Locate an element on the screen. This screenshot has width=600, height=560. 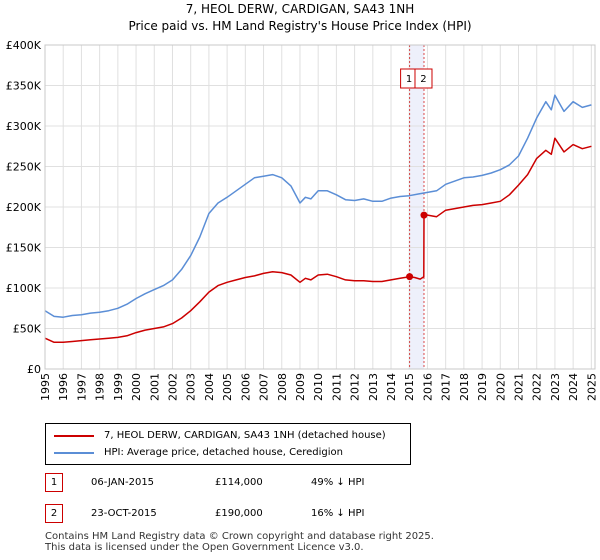
x-tick-label: 2012 is located at coordinates (355, 387).